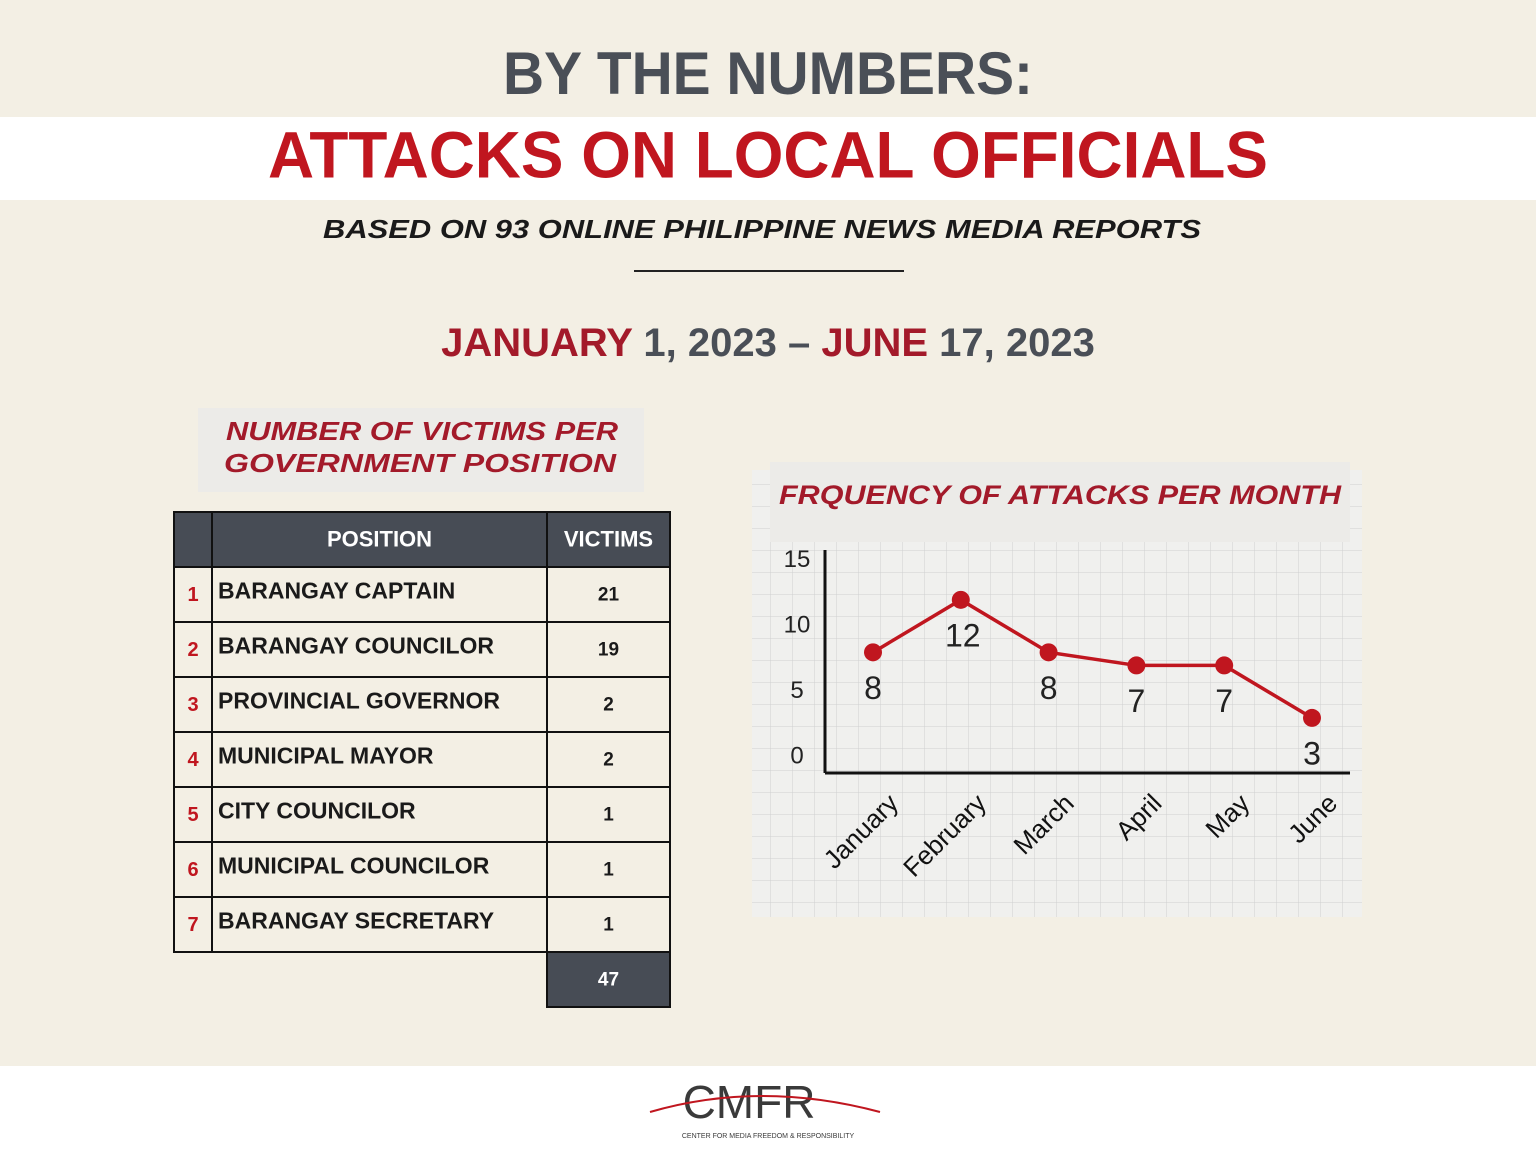 This screenshot has width=1536, height=1152. What do you see at coordinates (1060, 495) in the screenshot?
I see `chart-title: FRQUENCY OF ATTACKS PER MONTH` at bounding box center [1060, 495].